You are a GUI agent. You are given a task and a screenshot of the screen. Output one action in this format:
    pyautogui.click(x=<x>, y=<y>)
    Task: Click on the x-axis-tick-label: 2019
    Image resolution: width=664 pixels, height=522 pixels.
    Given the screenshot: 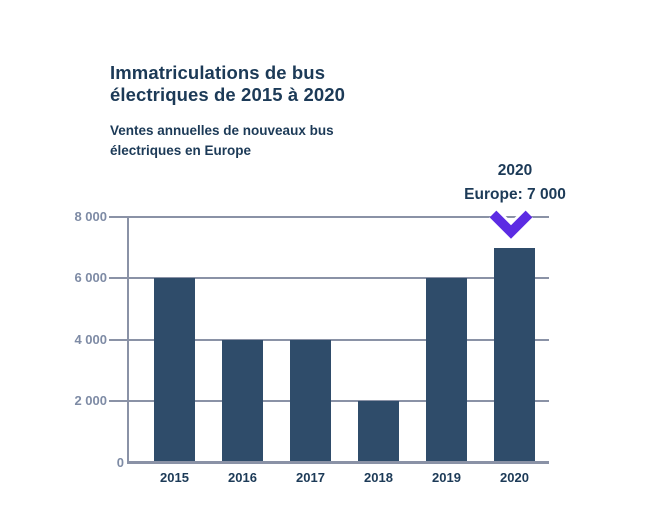 What is the action you would take?
    pyautogui.click(x=446, y=477)
    